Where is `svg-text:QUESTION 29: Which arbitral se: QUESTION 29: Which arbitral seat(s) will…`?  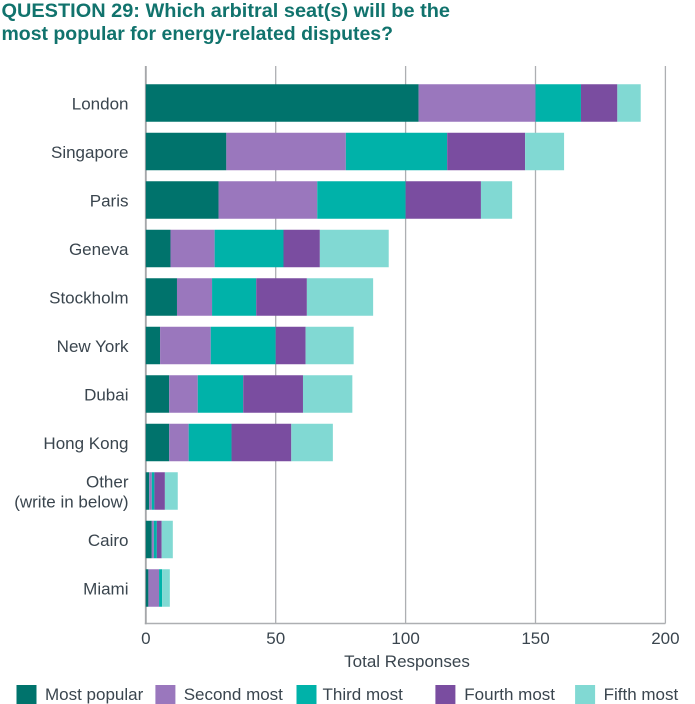 svg-text:QUESTION 29: Which arbitral se: QUESTION 29: Which arbitral seat(s) will… is located at coordinates (226, 11).